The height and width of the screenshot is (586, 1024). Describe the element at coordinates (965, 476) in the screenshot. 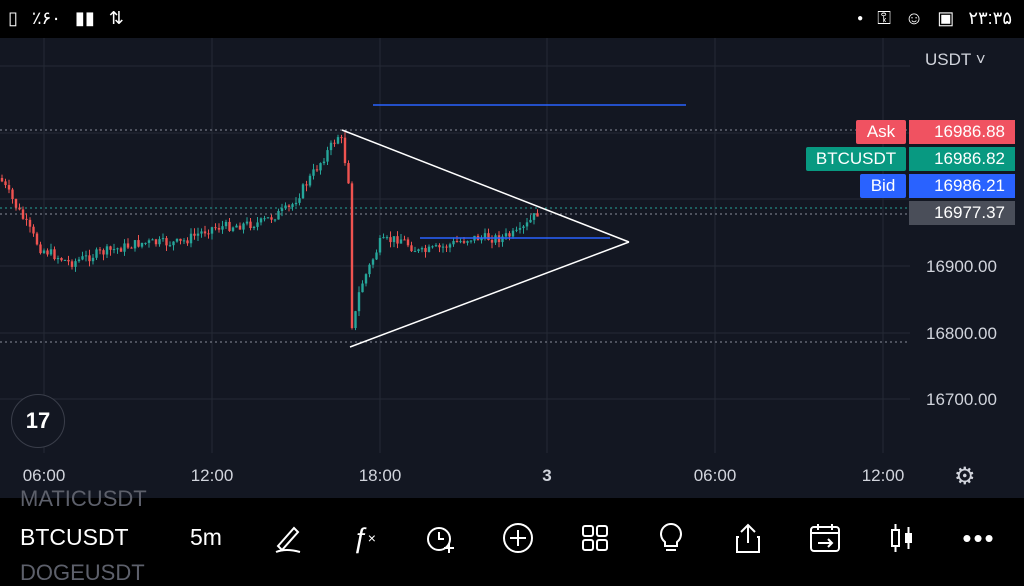

I see `gear-icon: ⚙` at that location.